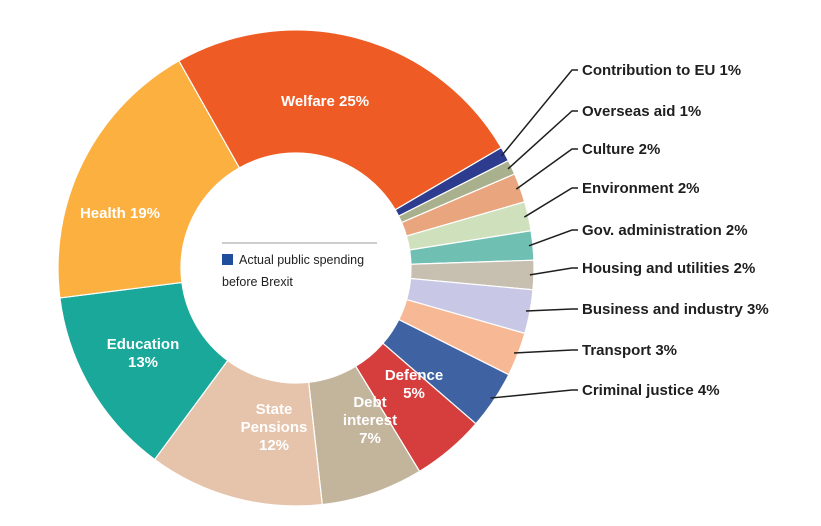 This screenshot has width=821, height=526. What do you see at coordinates (227, 259) in the screenshot?
I see `legend-swatch` at bounding box center [227, 259].